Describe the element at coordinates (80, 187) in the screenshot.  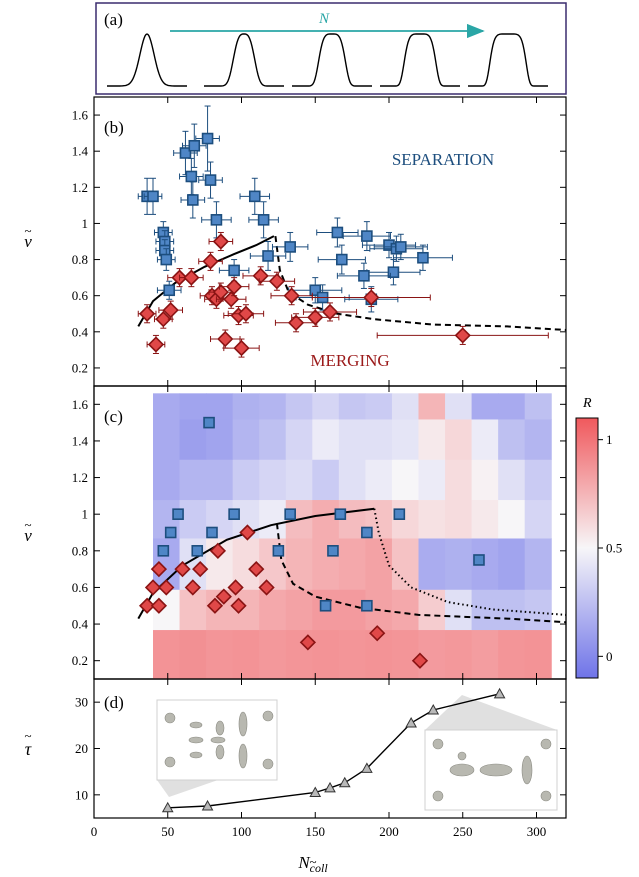
I see `y-tick-label: 1.2` at that location.